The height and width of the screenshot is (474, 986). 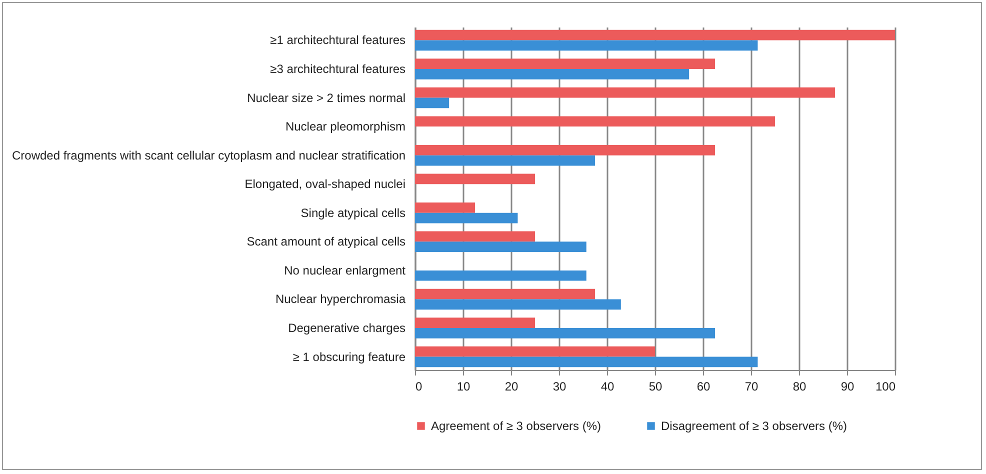 What do you see at coordinates (754, 426) in the screenshot?
I see `legend-label: Disagreement of ≥ 3 observers (%)` at bounding box center [754, 426].